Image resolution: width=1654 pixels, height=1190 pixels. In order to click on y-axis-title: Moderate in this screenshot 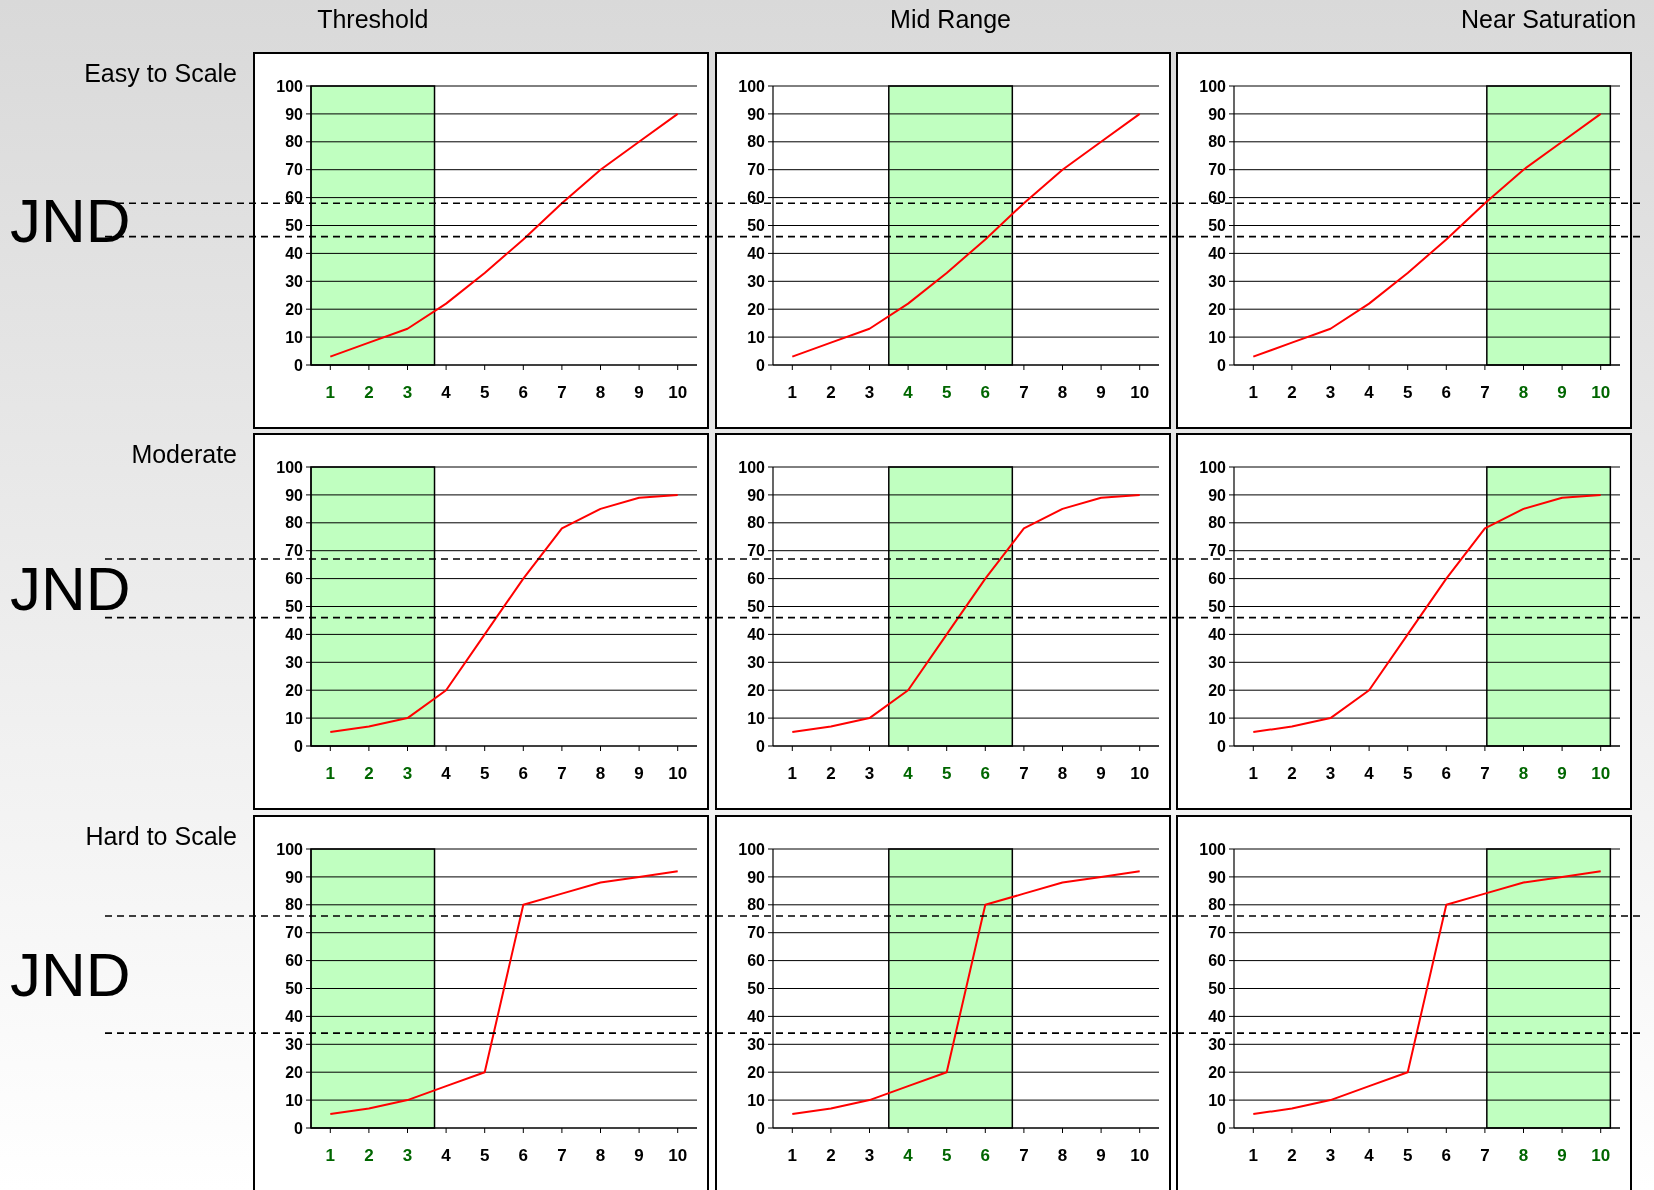, I will do `click(184, 454)`.